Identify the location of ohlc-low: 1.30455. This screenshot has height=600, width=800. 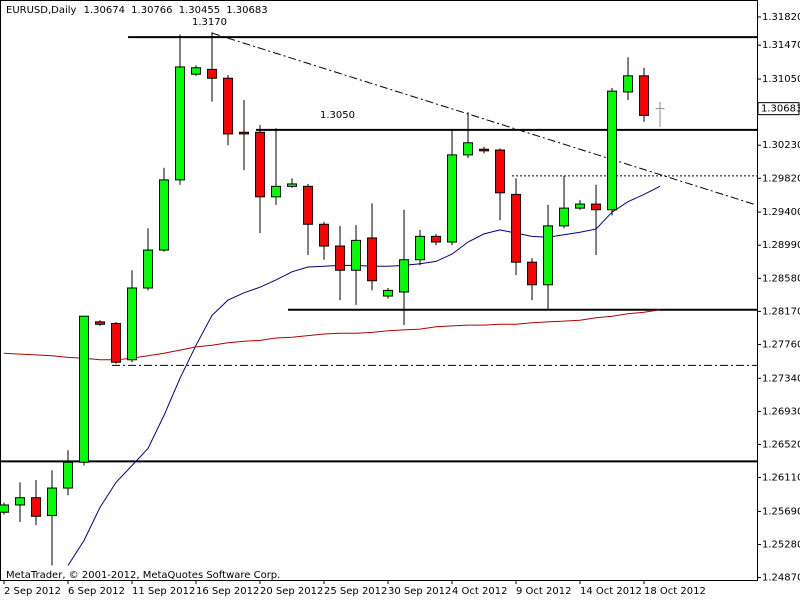
(199, 10).